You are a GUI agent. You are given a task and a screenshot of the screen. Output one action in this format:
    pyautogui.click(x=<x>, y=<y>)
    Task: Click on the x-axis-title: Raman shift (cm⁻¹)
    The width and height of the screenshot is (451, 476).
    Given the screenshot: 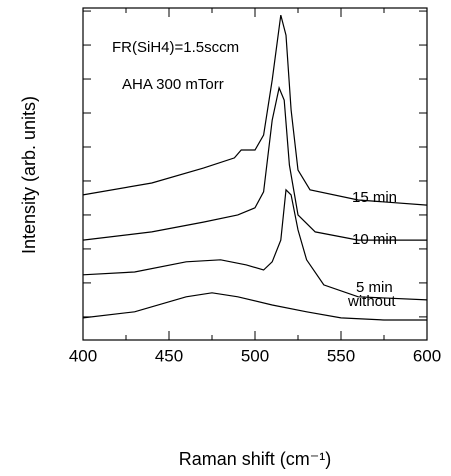 What is the action you would take?
    pyautogui.click(x=255, y=459)
    